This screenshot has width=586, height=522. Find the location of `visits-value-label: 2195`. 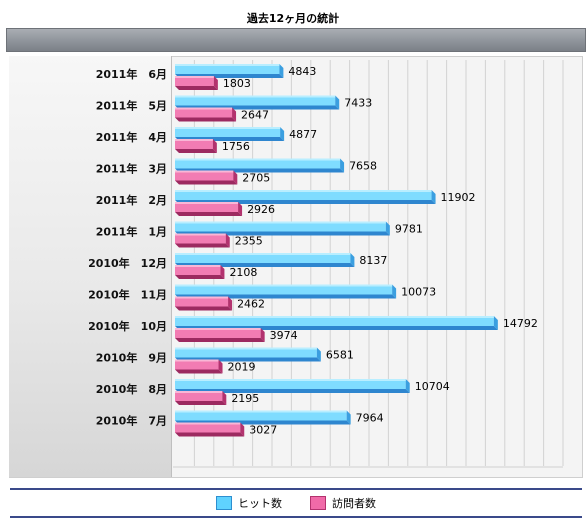

visits-value-label: 2195 is located at coordinates (245, 398).